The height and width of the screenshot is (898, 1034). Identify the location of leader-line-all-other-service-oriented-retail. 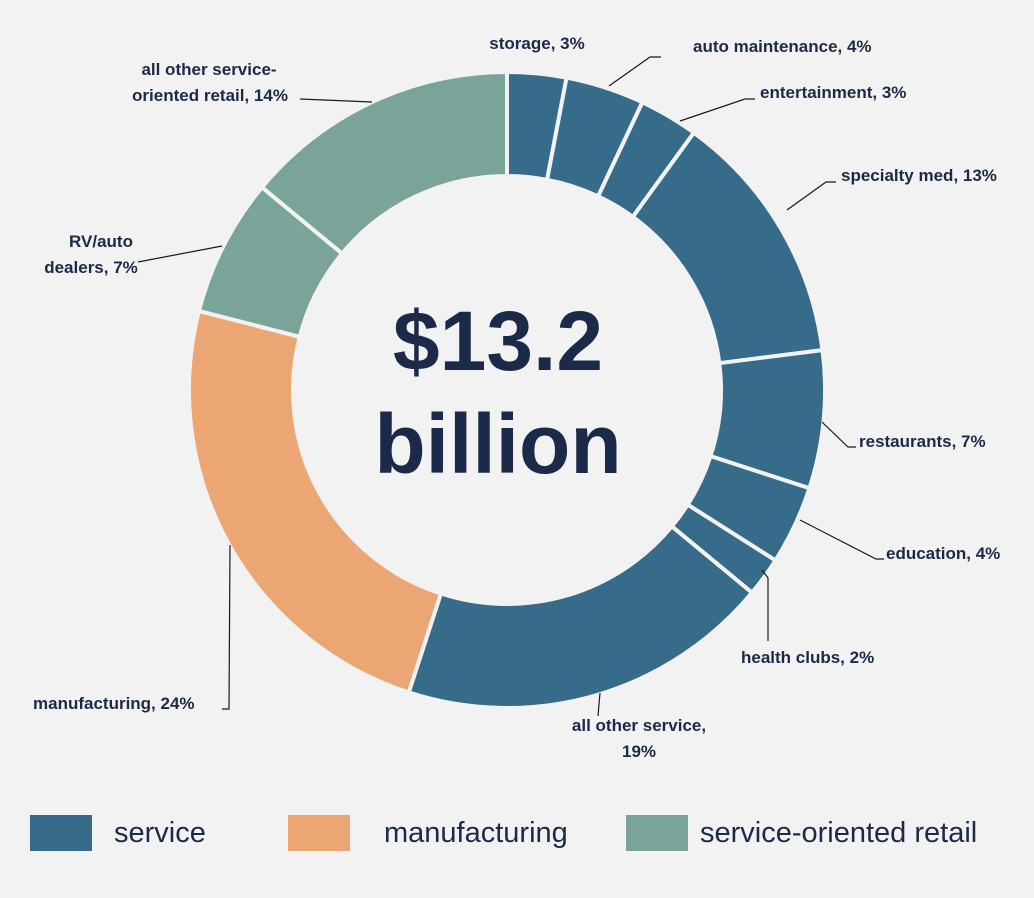
(336, 100).